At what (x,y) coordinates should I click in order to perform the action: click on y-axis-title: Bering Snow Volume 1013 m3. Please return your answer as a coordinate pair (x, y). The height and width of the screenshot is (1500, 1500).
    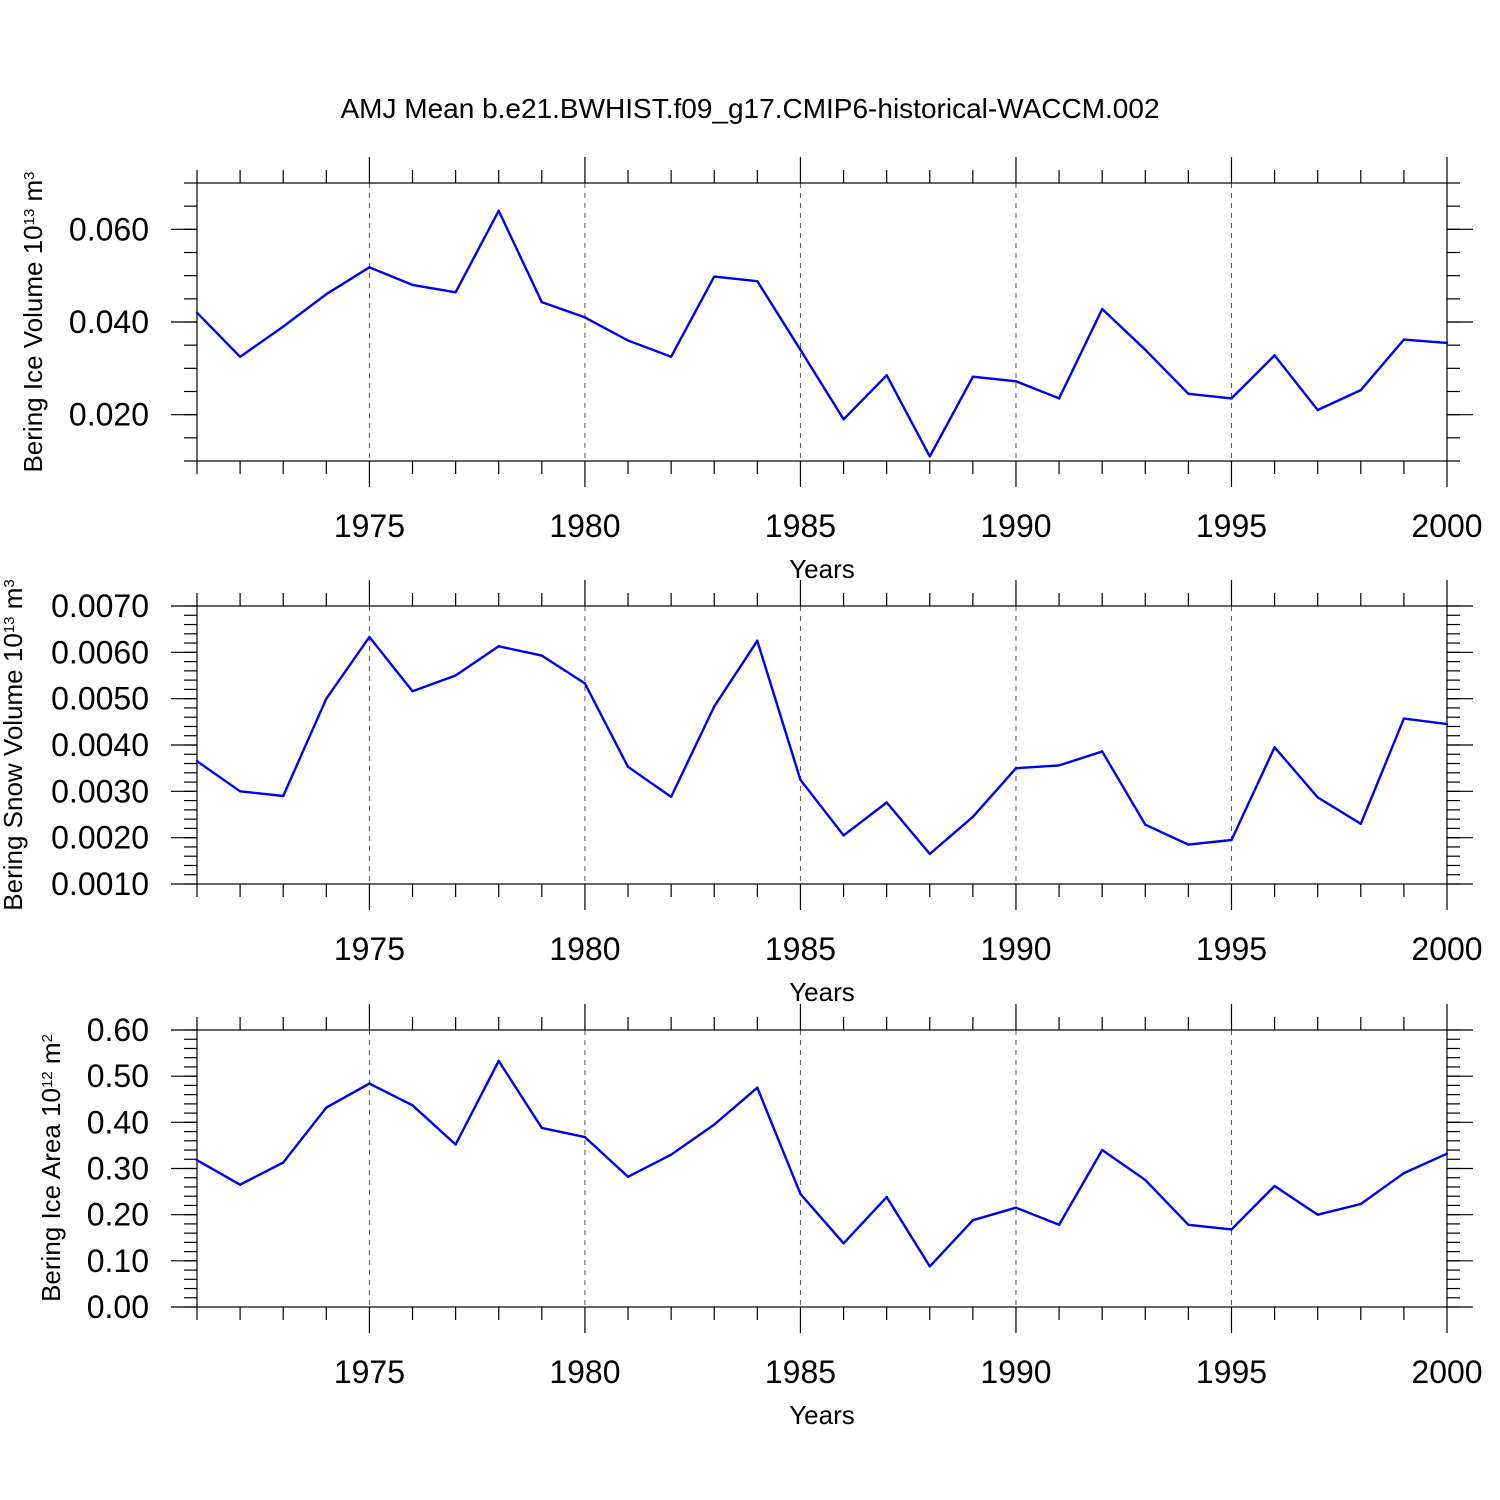
    Looking at the image, I should click on (14, 744).